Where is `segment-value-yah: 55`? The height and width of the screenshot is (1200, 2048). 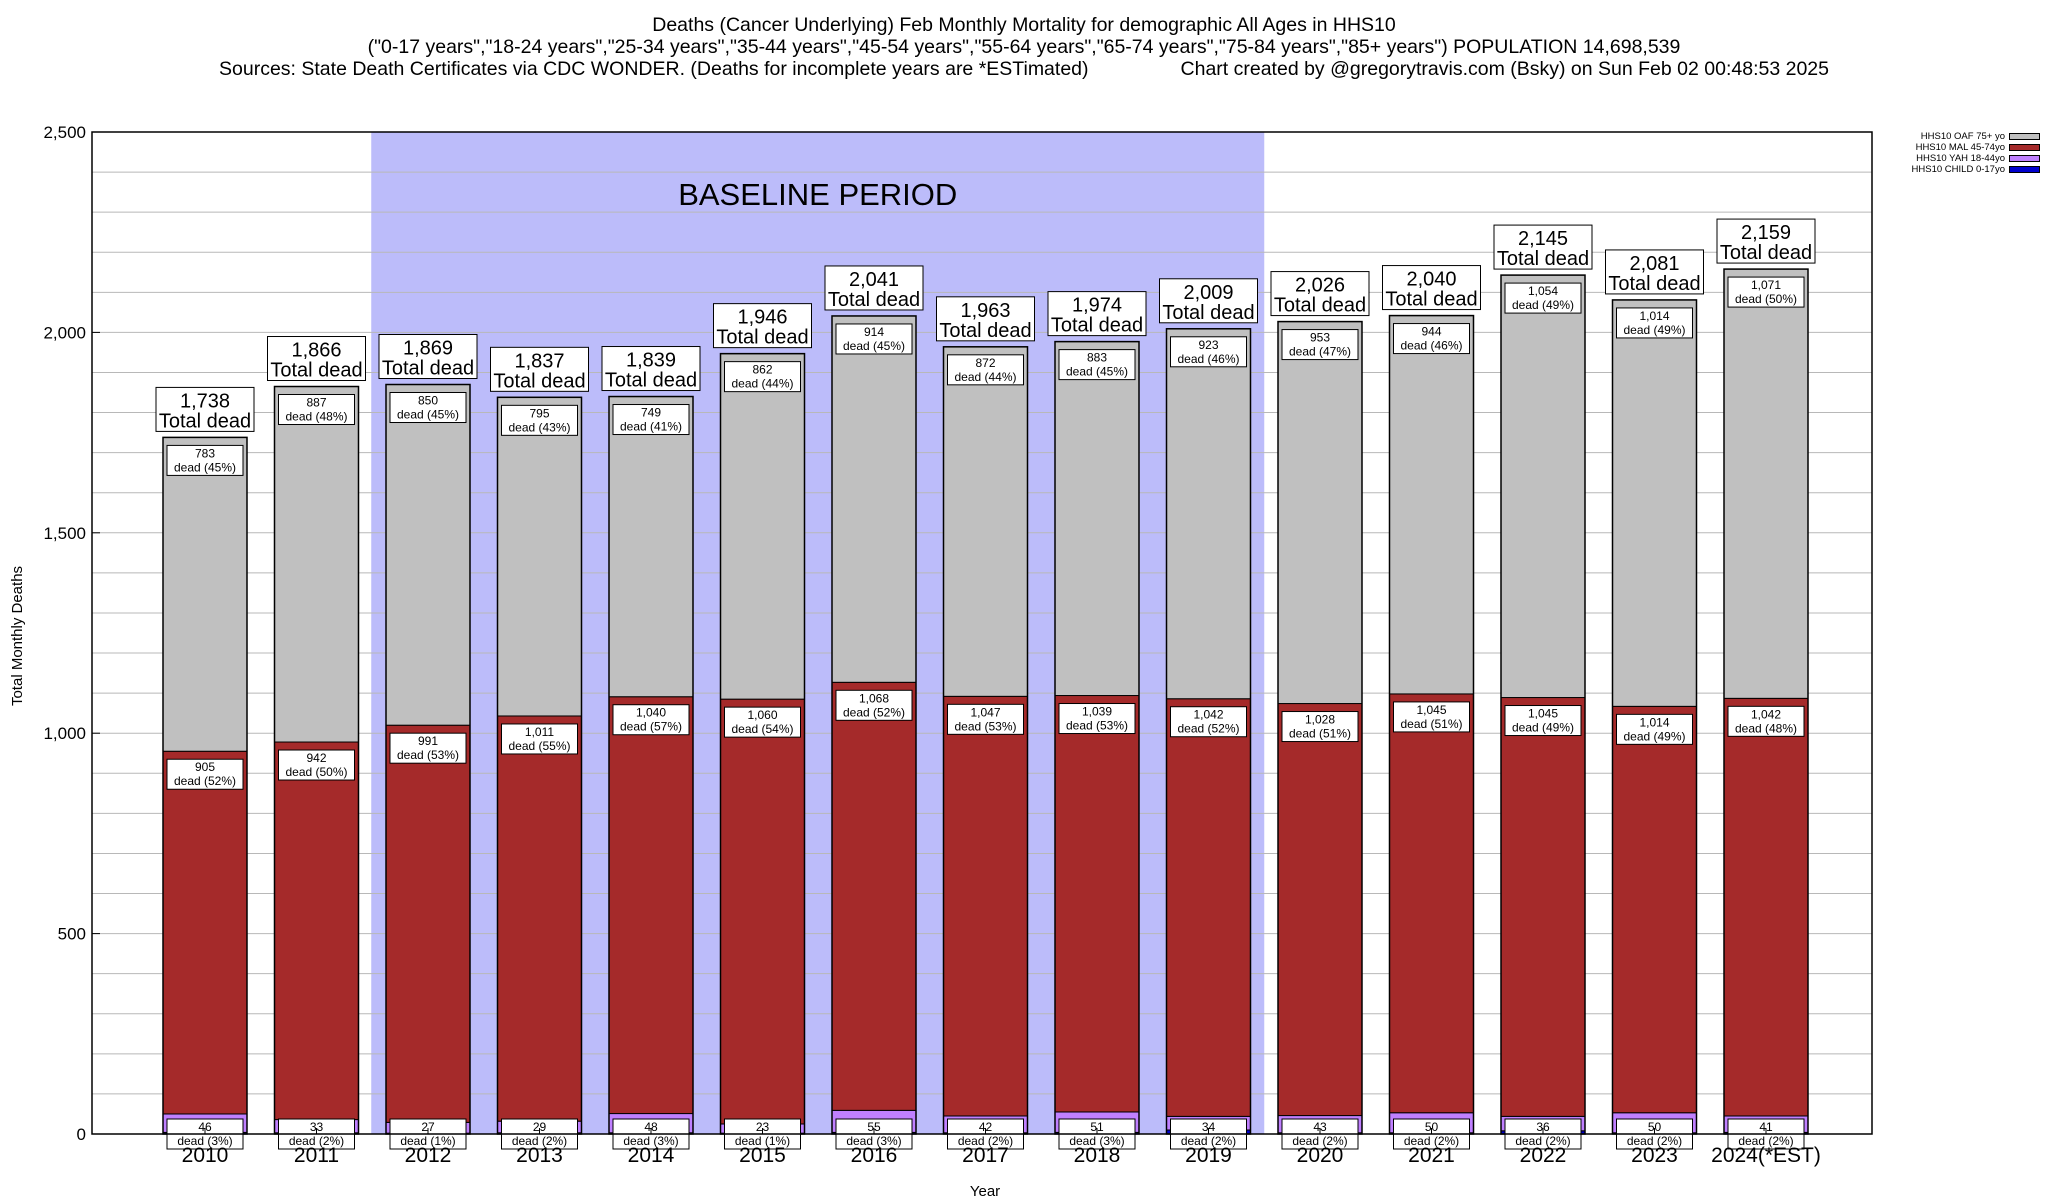
segment-value-yah: 55 is located at coordinates (874, 1127).